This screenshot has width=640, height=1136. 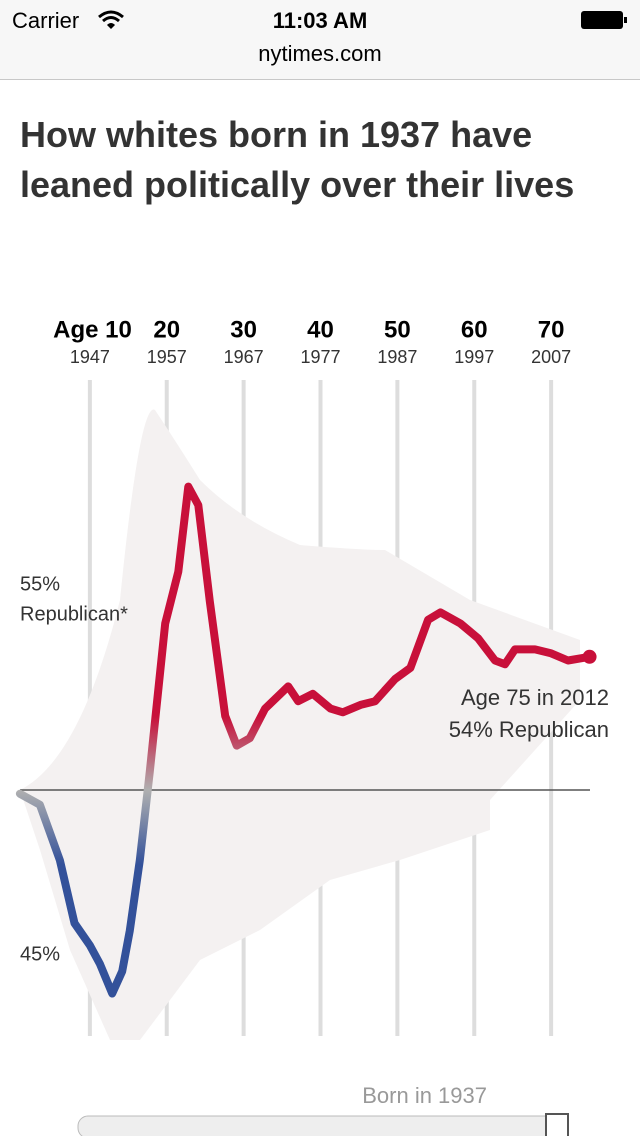 I want to click on year-label: 1997, so click(x=474, y=357).